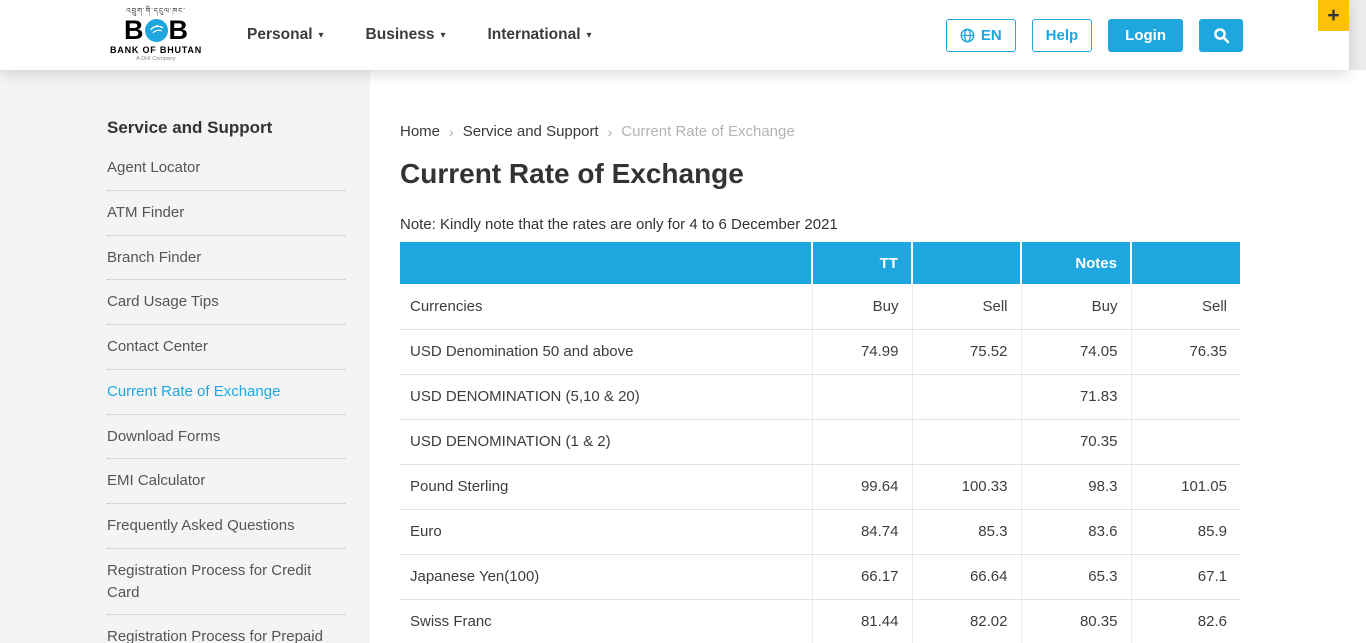  Describe the element at coordinates (156, 11) in the screenshot. I see `logo-dzongkha-script: འབྲུག་གི་དངུལ་ཁང་` at that location.